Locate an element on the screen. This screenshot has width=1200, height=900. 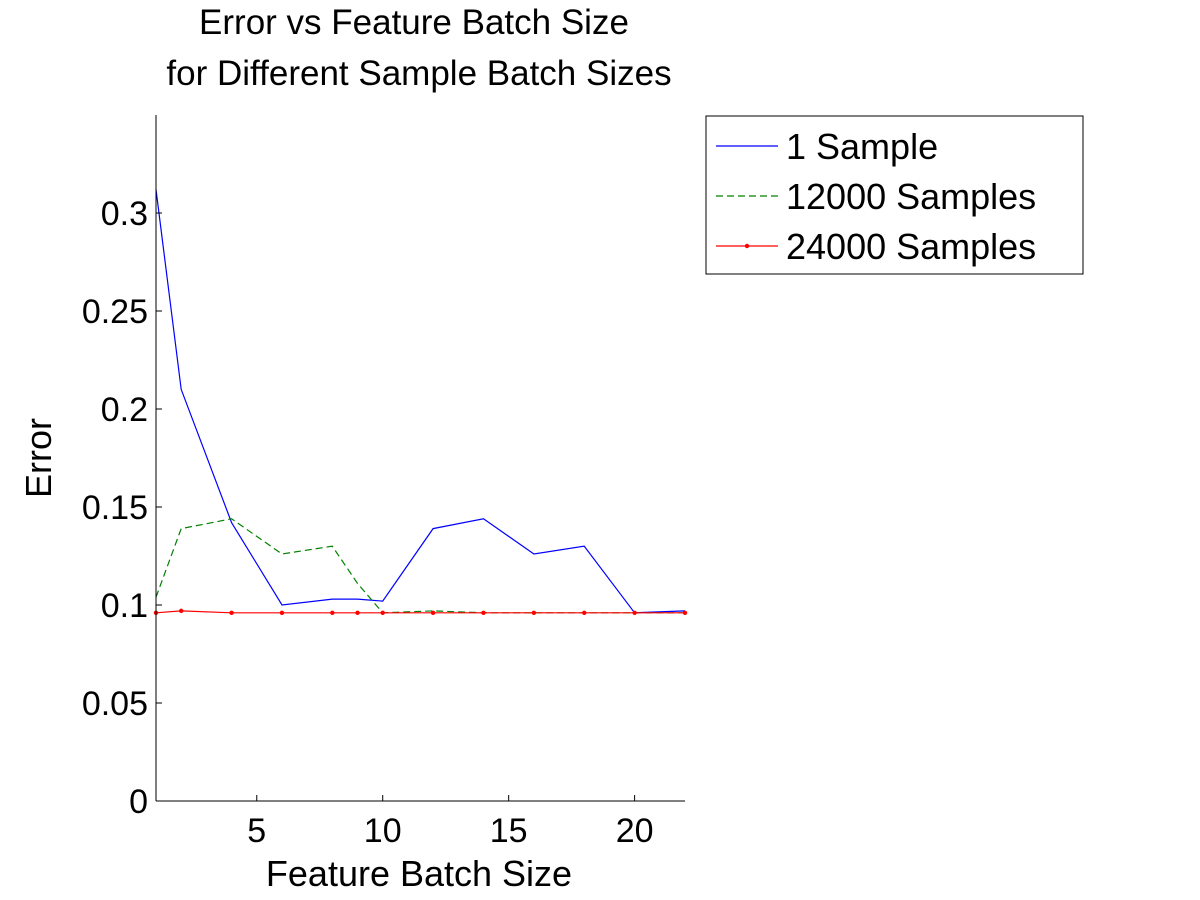
y-axis-label: Error is located at coordinates (38, 458).